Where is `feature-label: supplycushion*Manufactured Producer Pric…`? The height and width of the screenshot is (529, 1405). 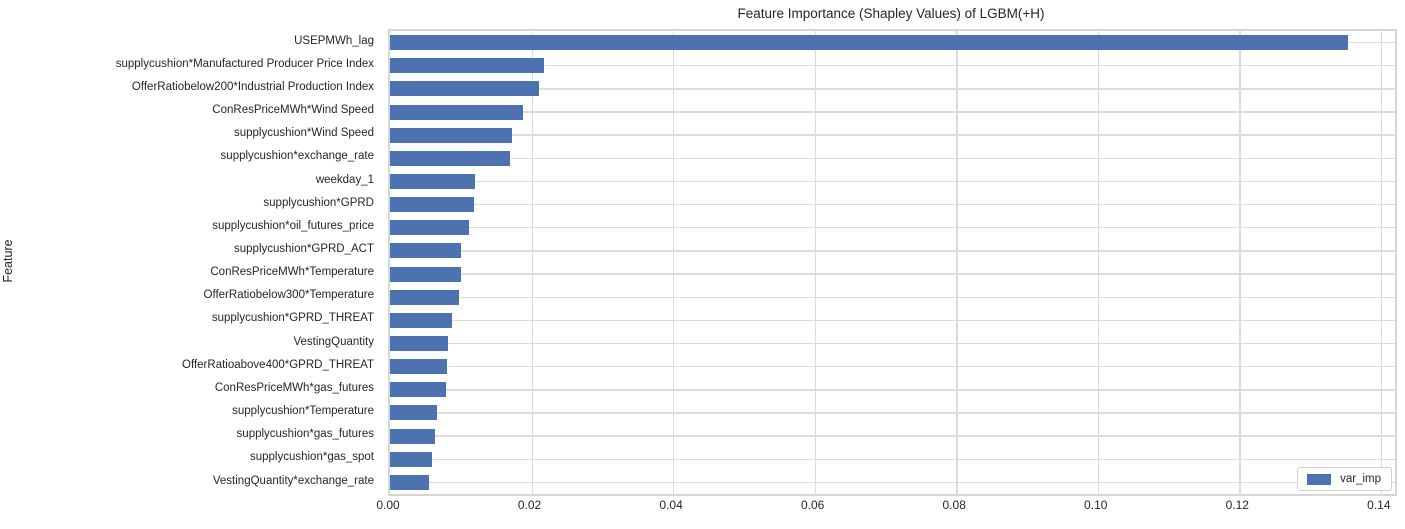
feature-label: supplycushion*Manufactured Producer Pric… is located at coordinates (244, 63).